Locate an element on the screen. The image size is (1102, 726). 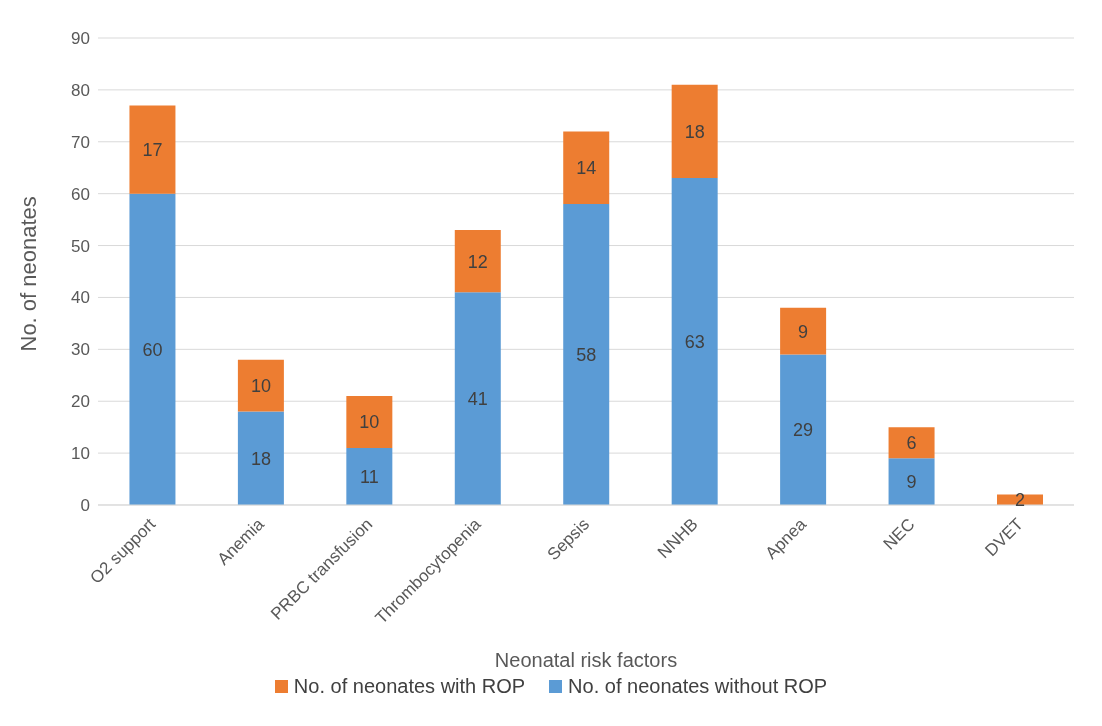
data-label: 17 is located at coordinates (152, 149).